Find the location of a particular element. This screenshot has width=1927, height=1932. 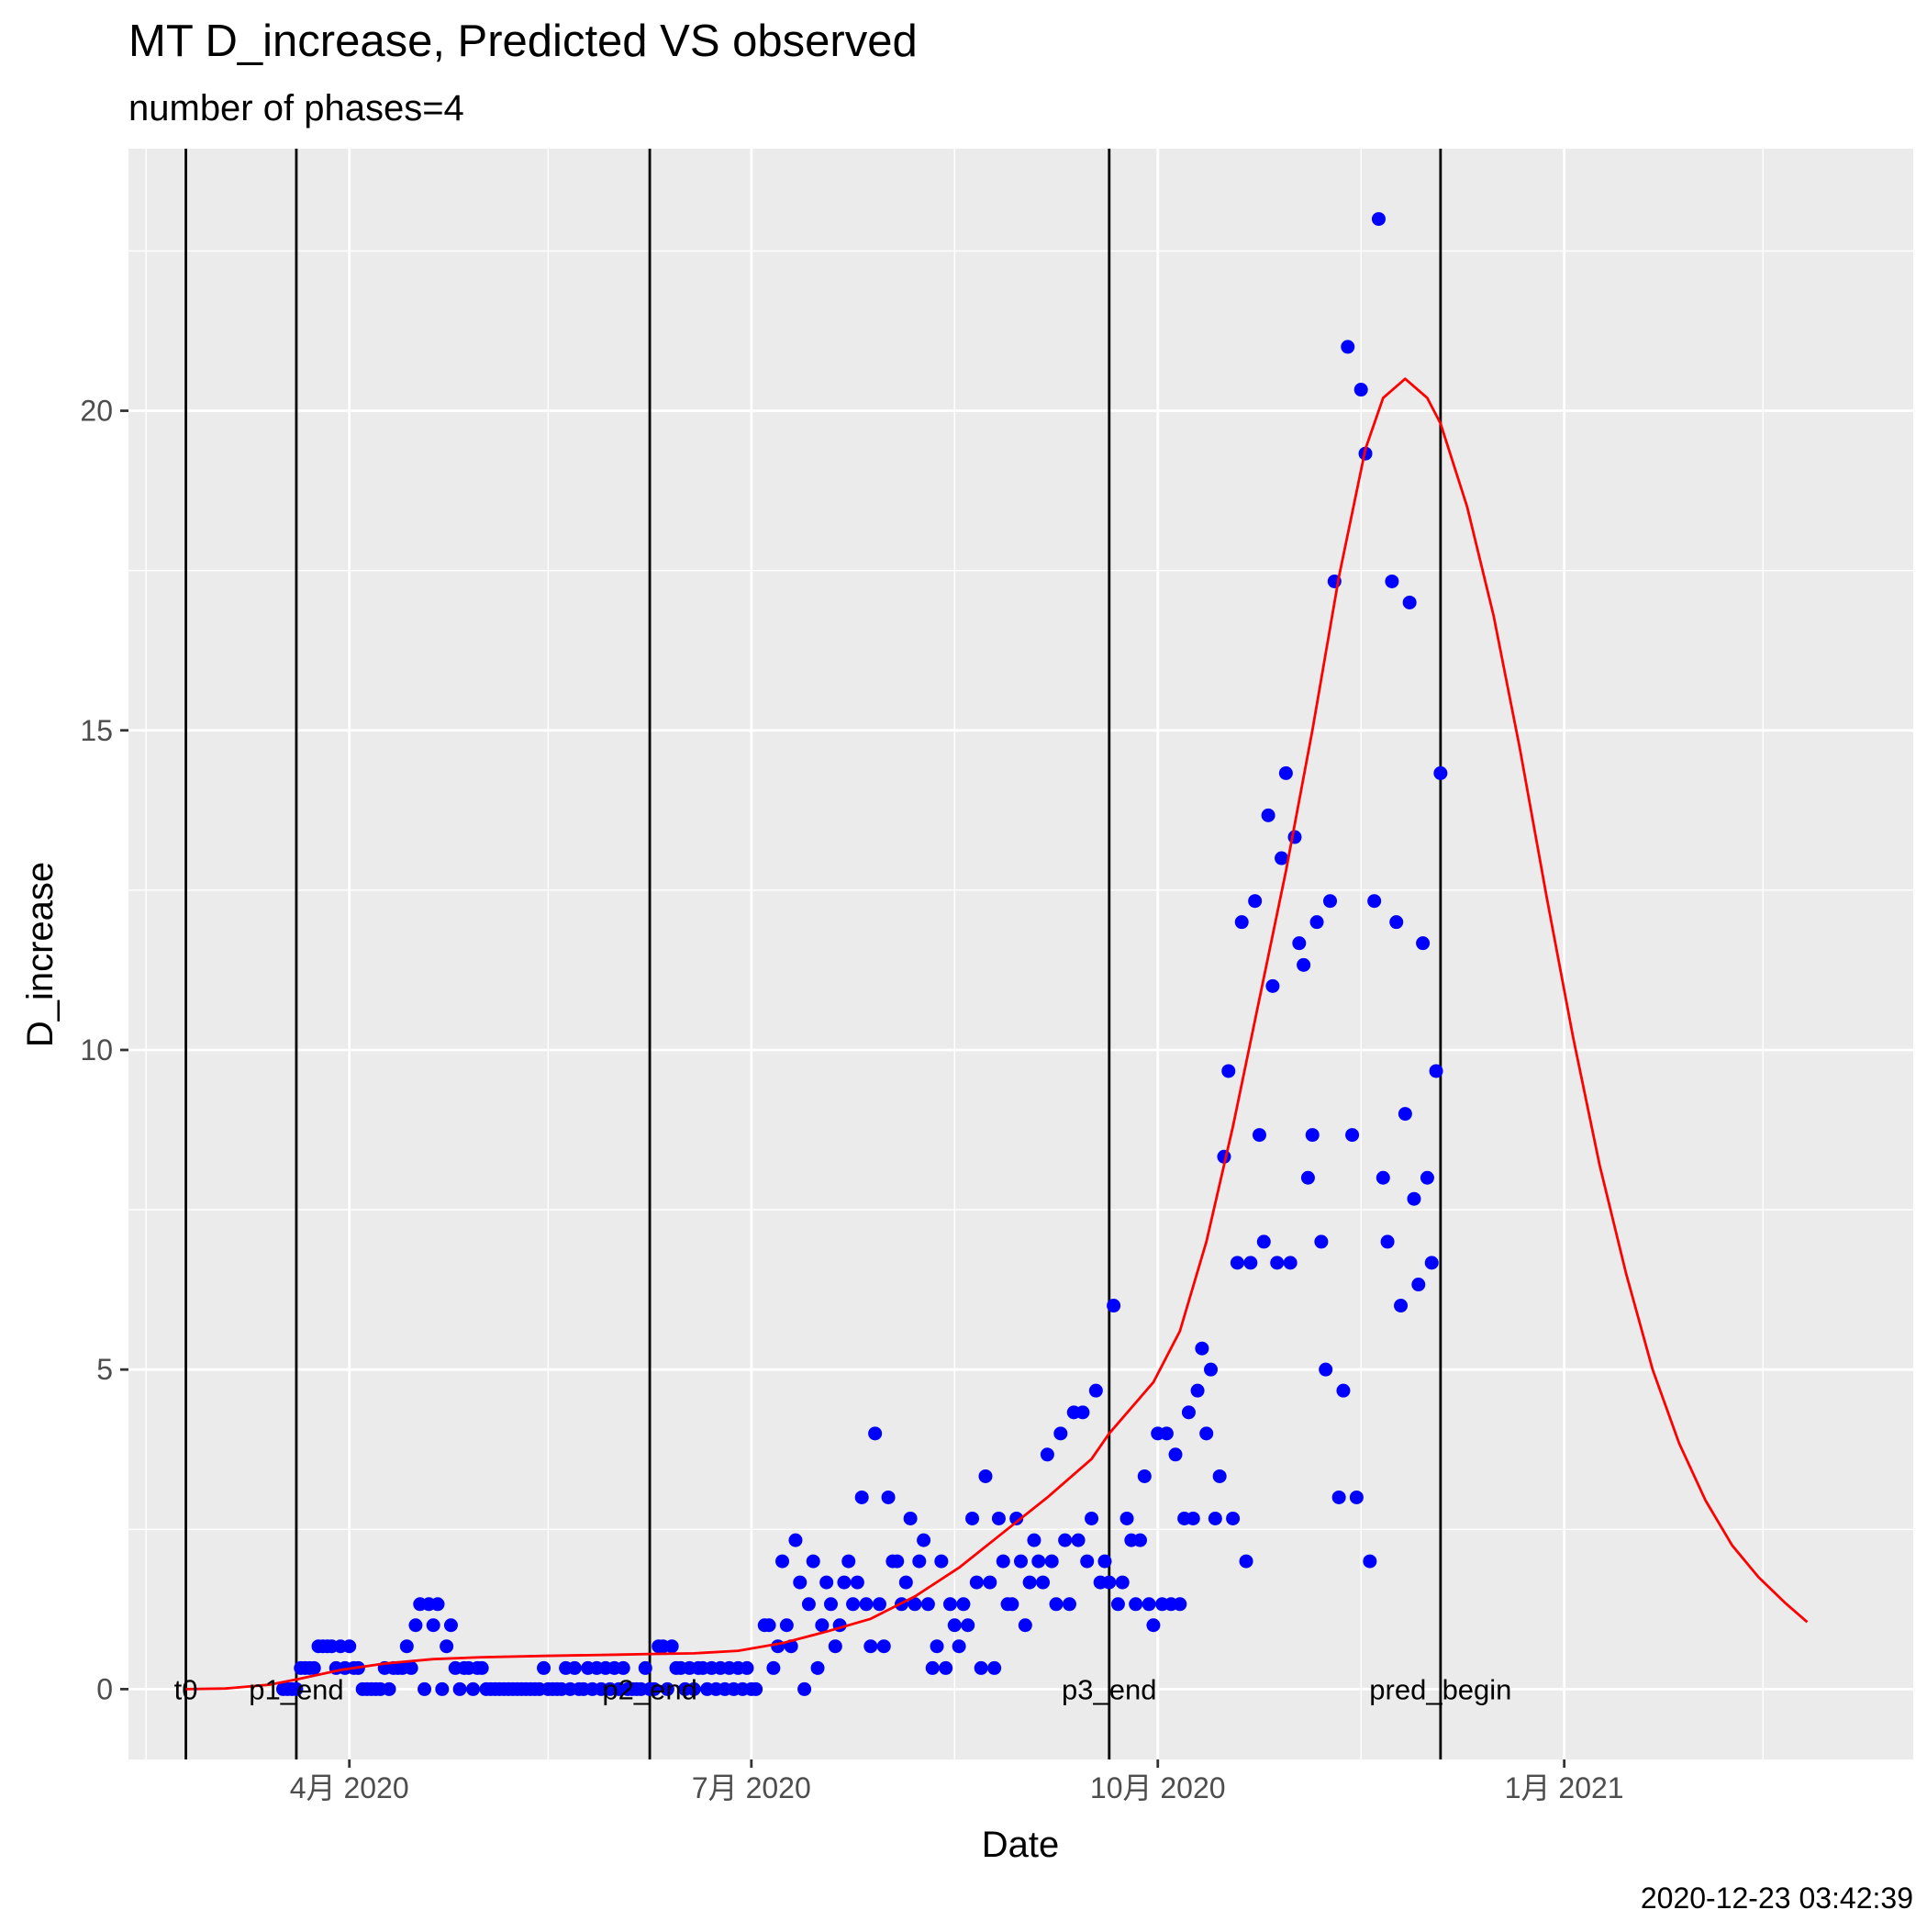

x-tick-label: 7月 2020 is located at coordinates (751, 1787).